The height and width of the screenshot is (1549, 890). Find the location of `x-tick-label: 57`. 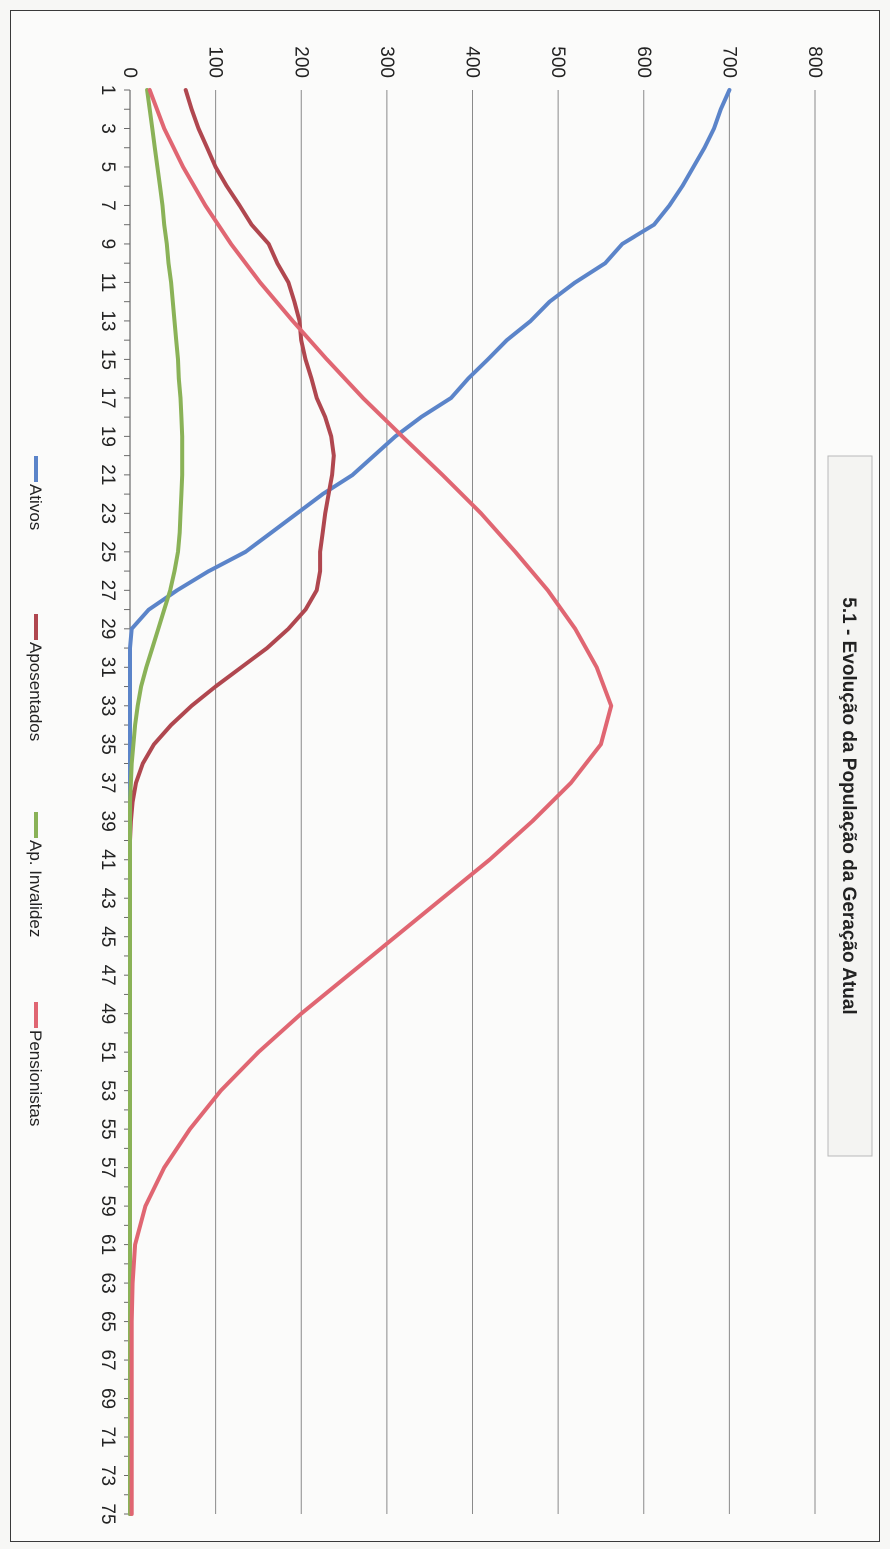

x-tick-label: 57 is located at coordinates (107, 1167).